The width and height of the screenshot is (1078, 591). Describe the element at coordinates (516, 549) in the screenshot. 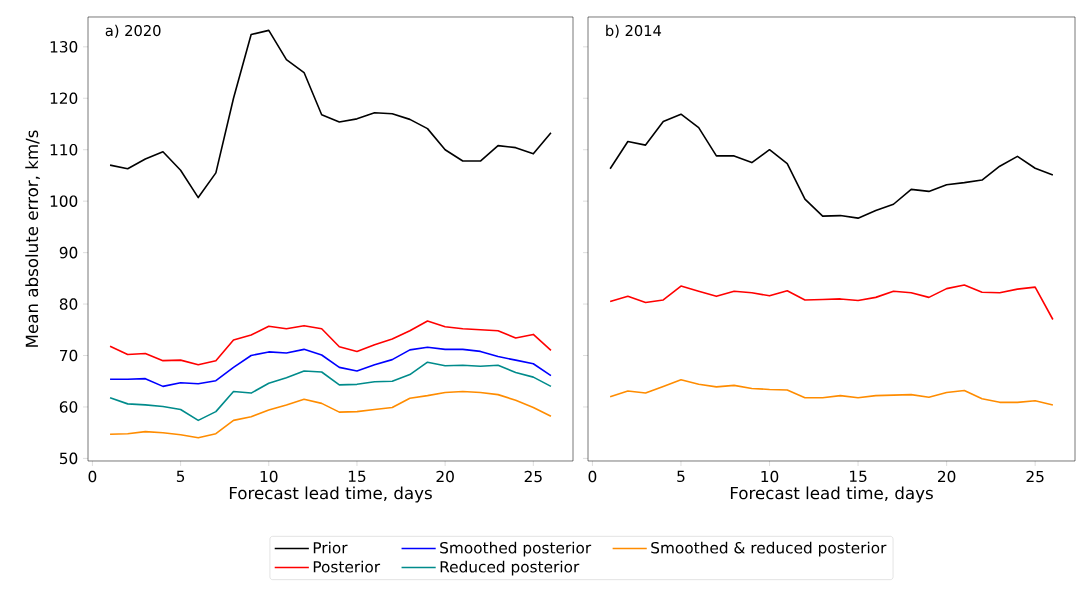

I see `legend-label: Smoothed posterior` at that location.